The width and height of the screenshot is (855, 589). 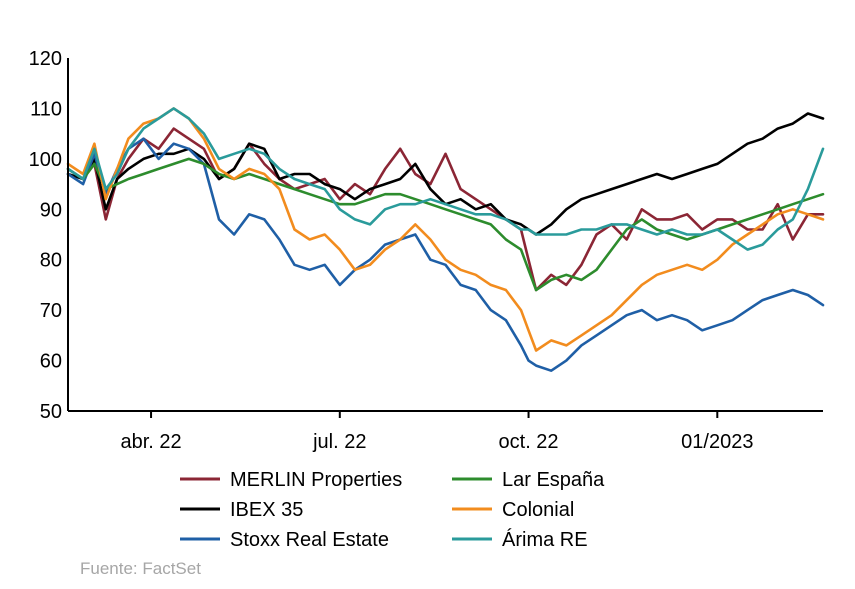 I want to click on y-tick-label: 50, so click(x=51, y=412).